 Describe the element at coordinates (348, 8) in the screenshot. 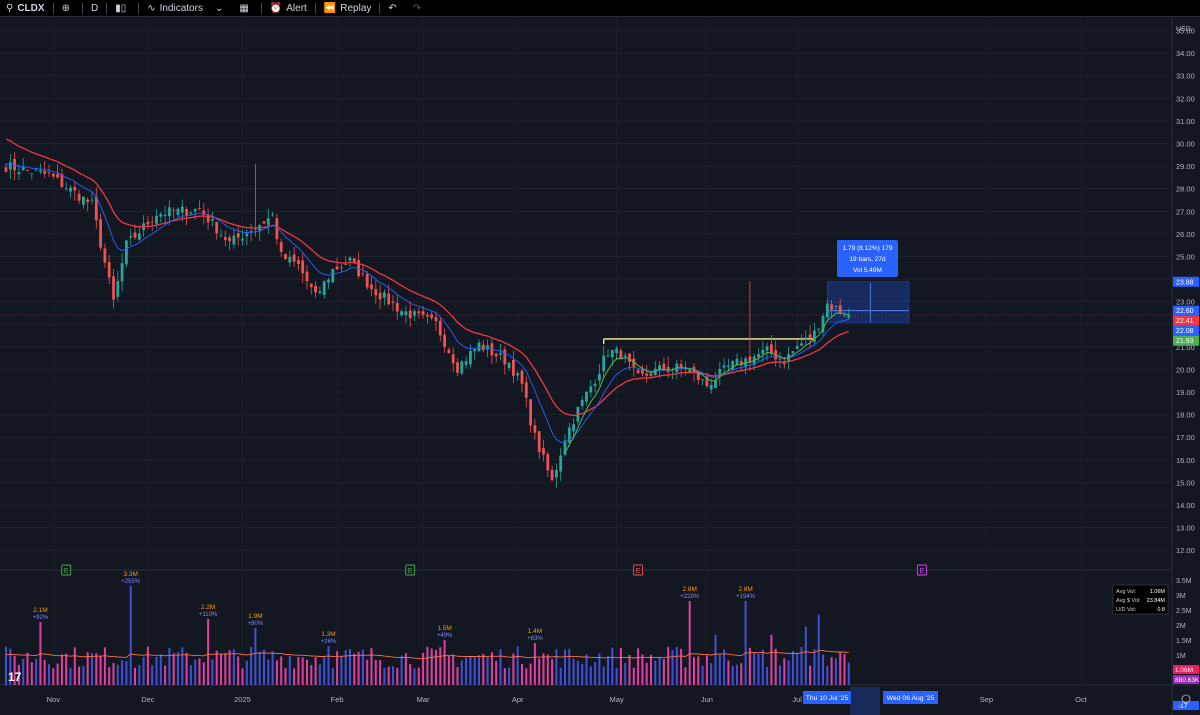

I see `replay-button: ⏪ Replay` at that location.